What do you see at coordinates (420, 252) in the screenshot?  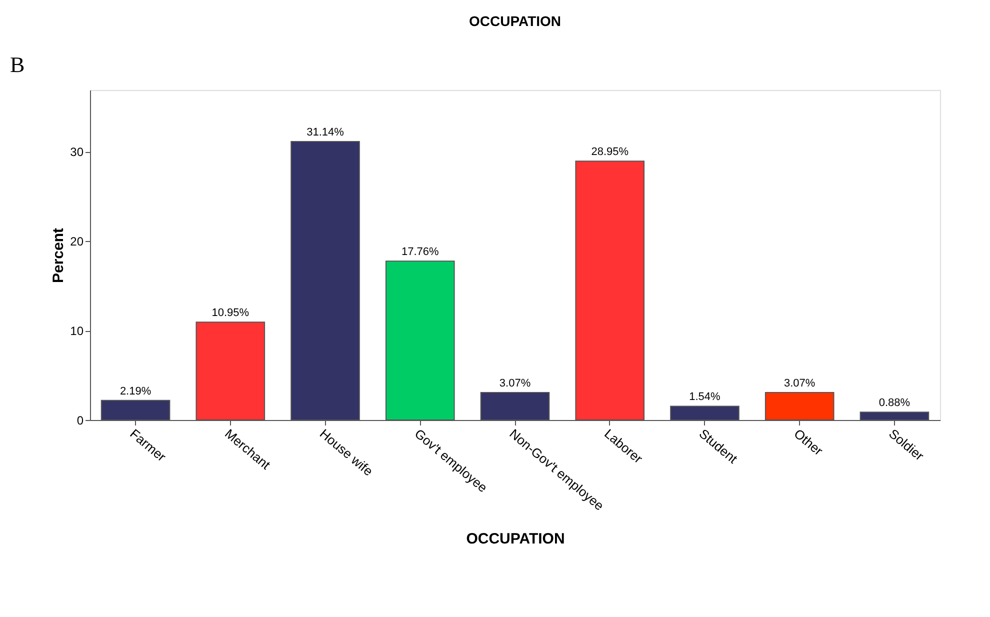 I see `data-label: 17.76%` at bounding box center [420, 252].